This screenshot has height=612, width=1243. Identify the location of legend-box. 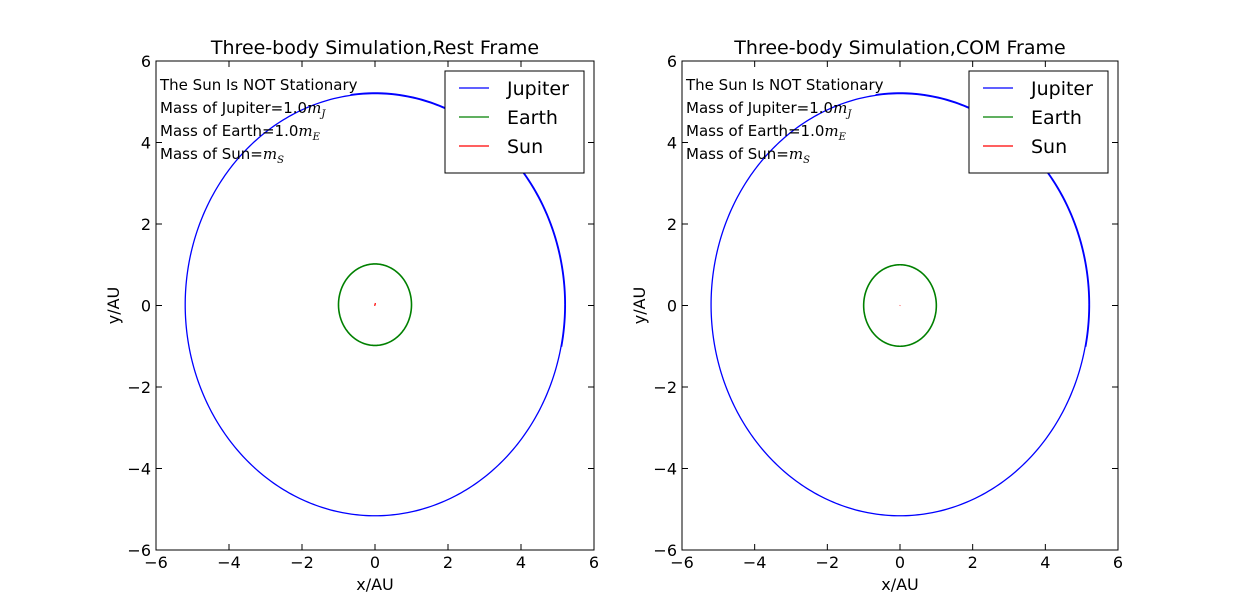
(514, 122).